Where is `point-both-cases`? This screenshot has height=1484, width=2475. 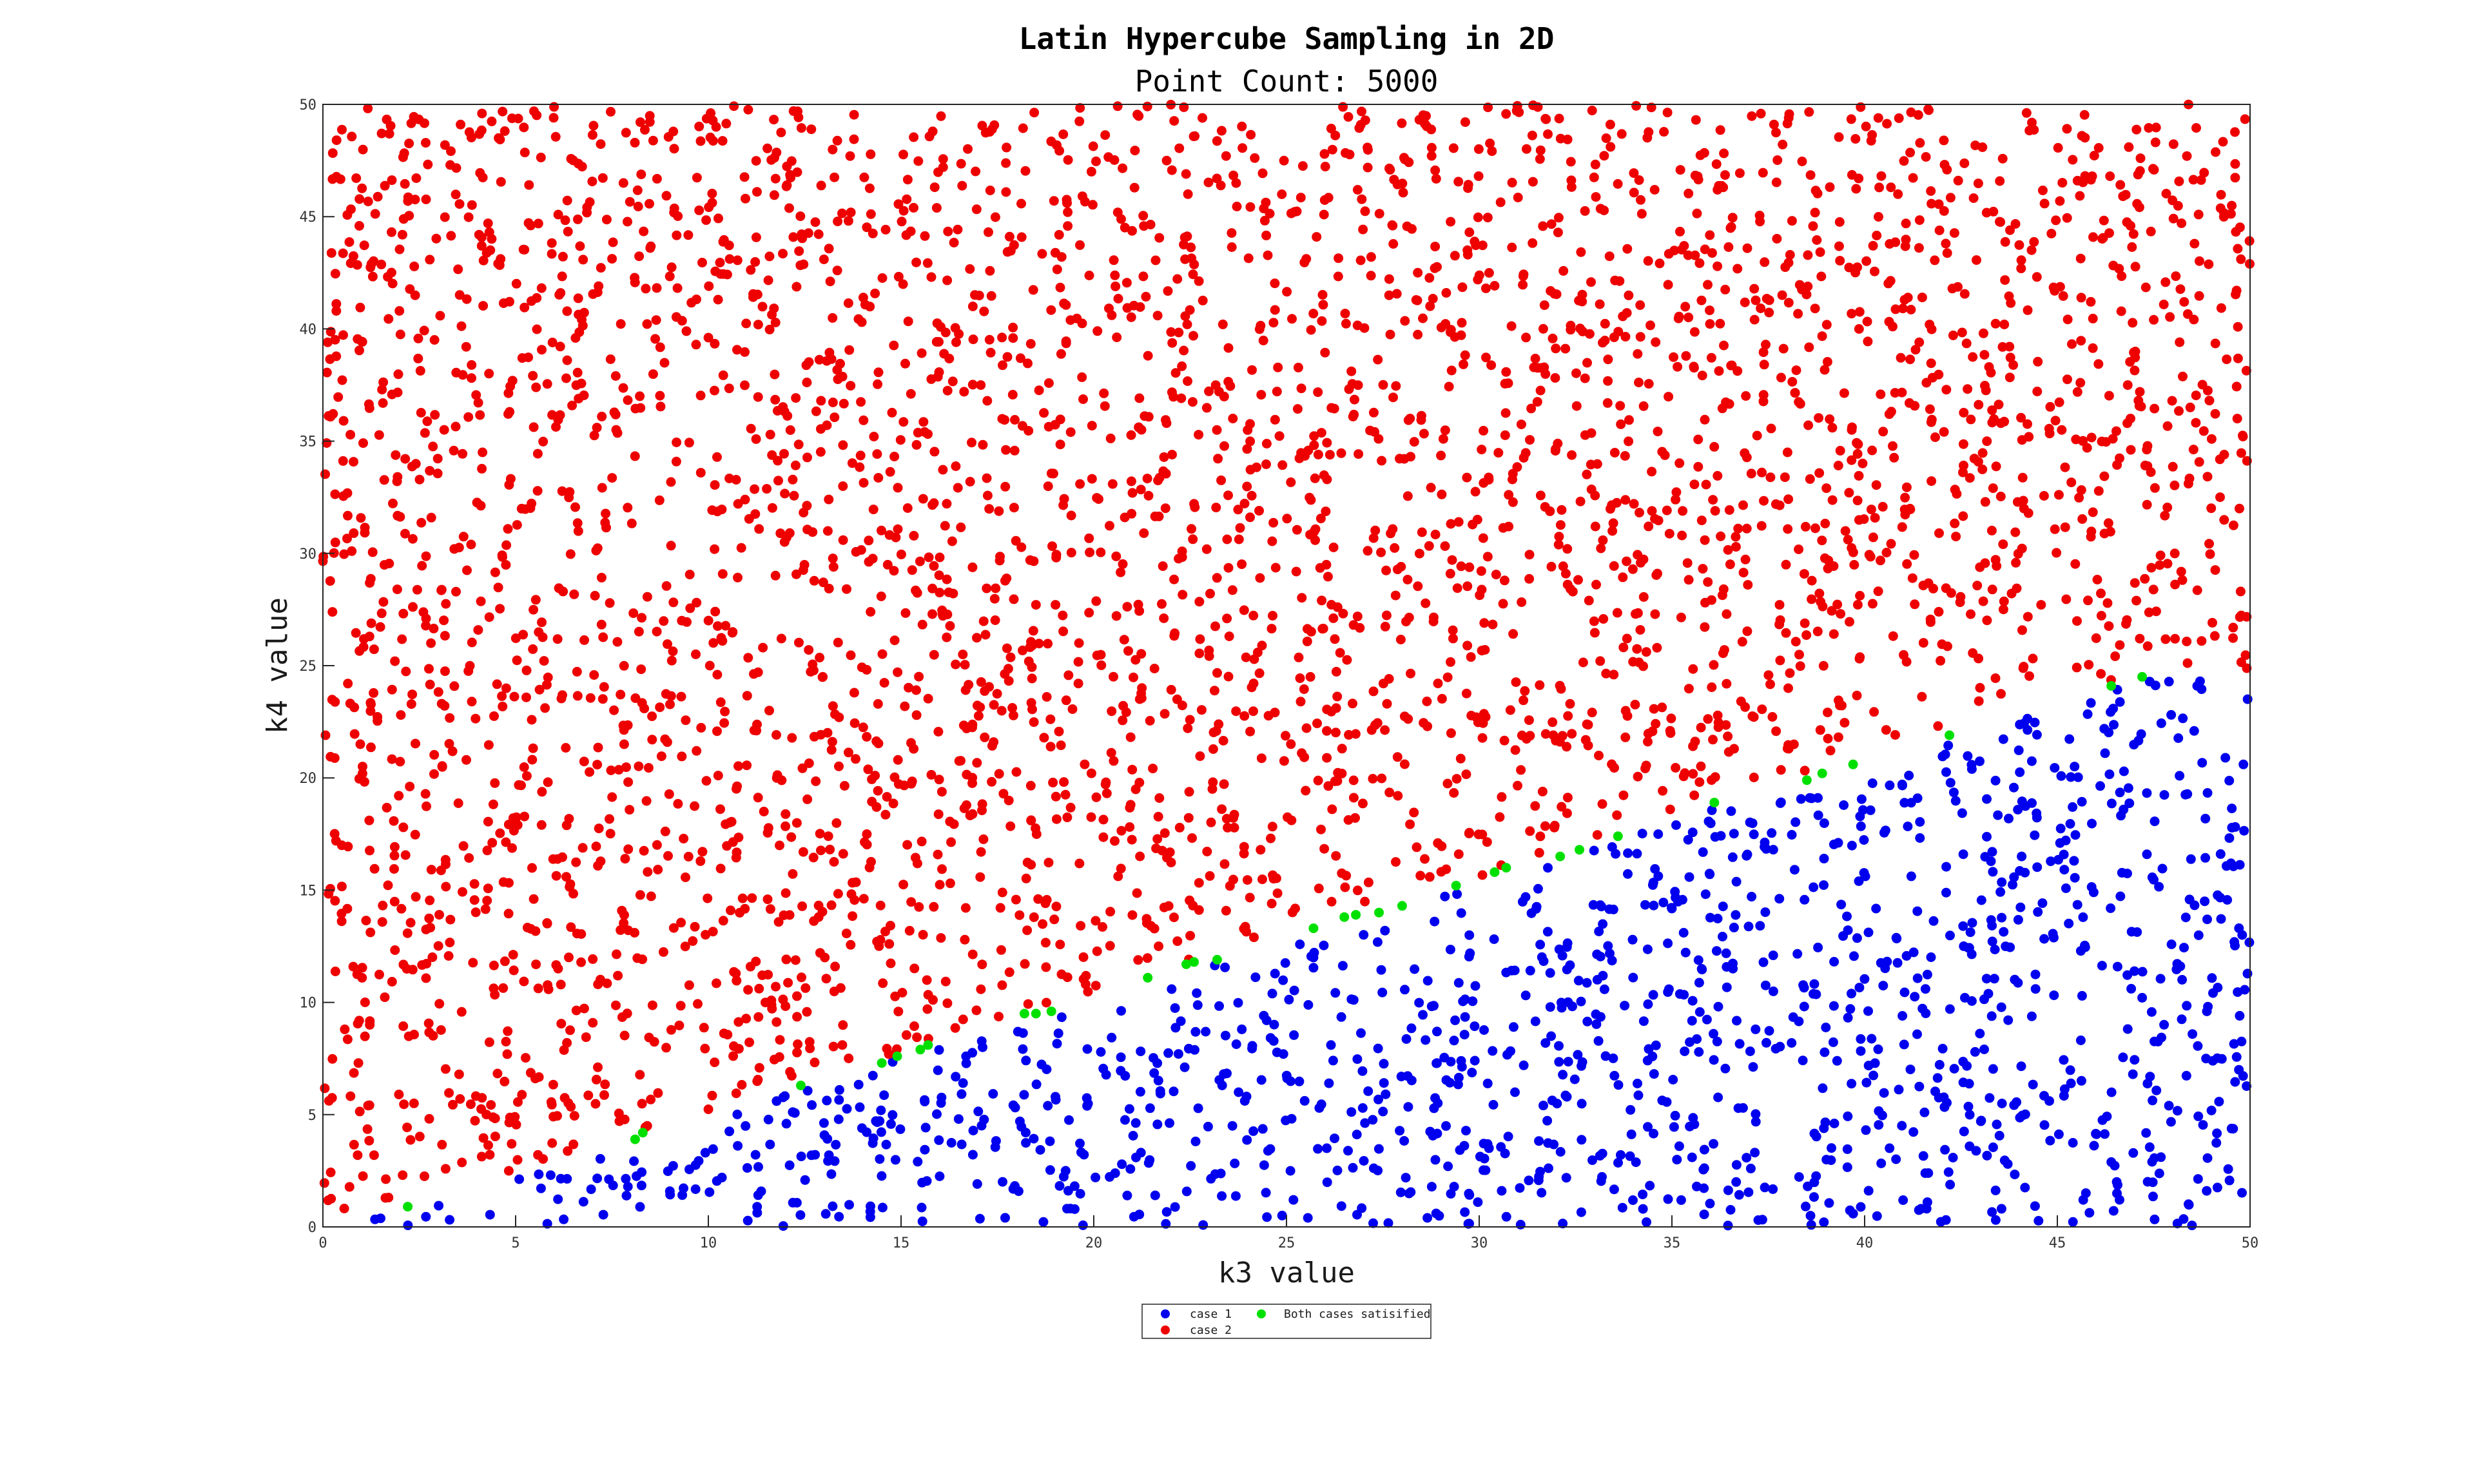 point-both-cases is located at coordinates (920, 1050).